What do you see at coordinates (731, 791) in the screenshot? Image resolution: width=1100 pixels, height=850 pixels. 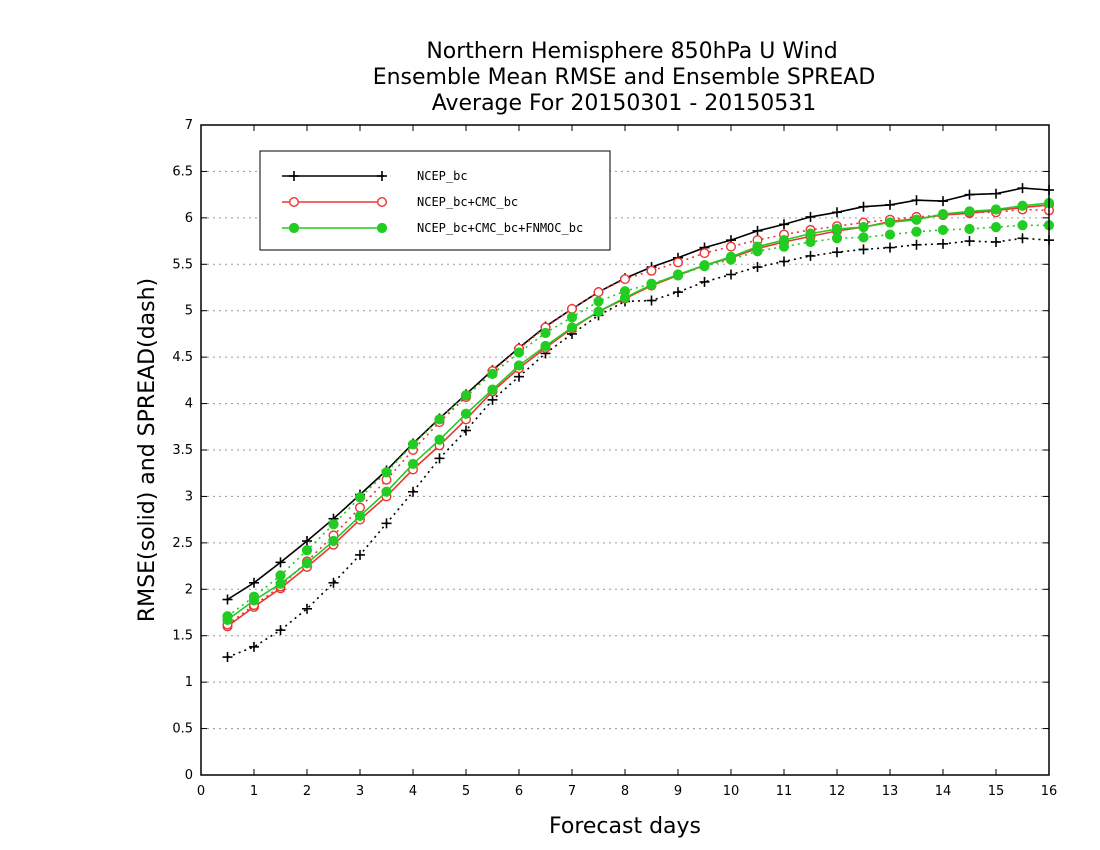 I see `x-tick-label: 10` at bounding box center [731, 791].